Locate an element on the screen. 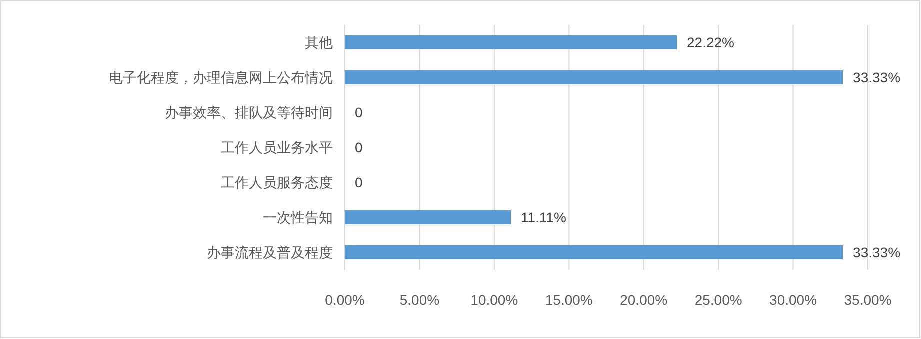 The height and width of the screenshot is (339, 921). y-tick-label: 其他 is located at coordinates (319, 42).